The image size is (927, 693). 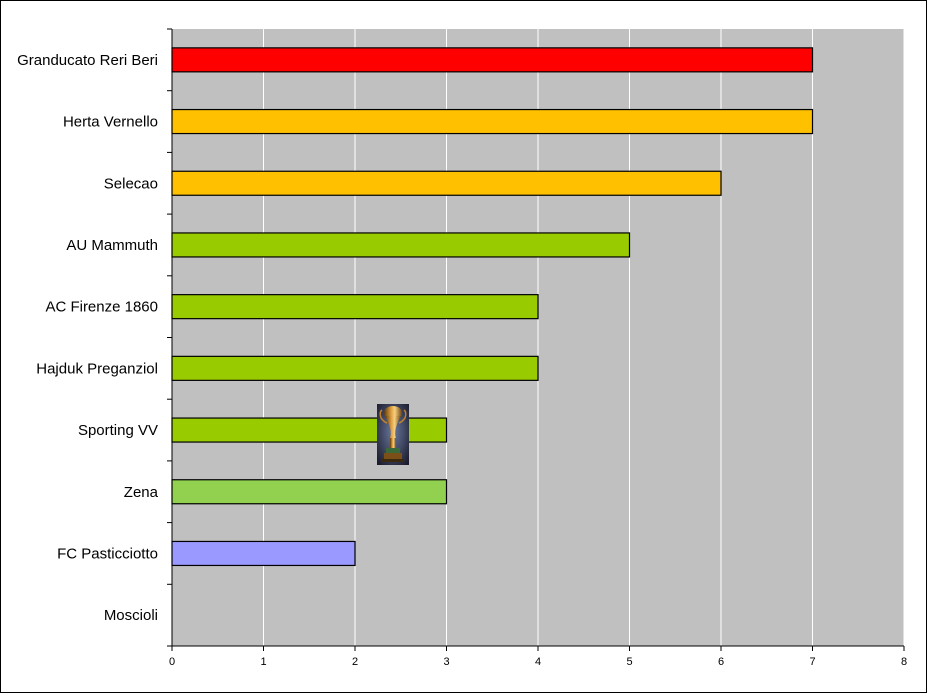 I want to click on category-label: Zena, so click(x=141, y=492).